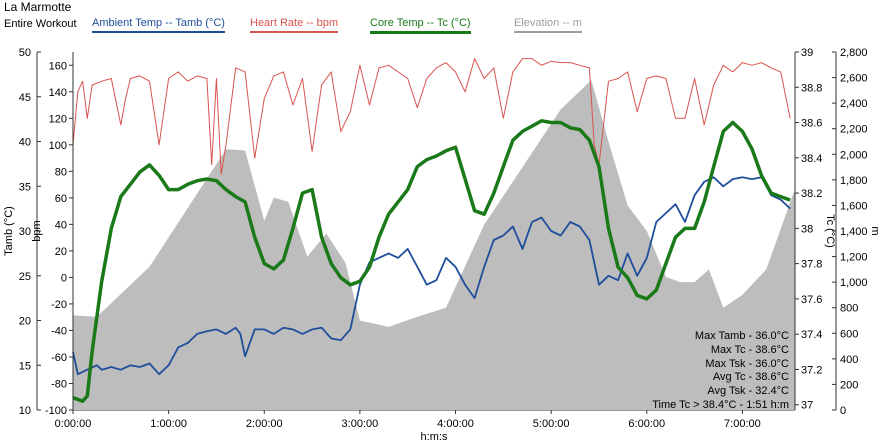  What do you see at coordinates (646, 424) in the screenshot?
I see `x-tick-label: 6:00:00` at bounding box center [646, 424].